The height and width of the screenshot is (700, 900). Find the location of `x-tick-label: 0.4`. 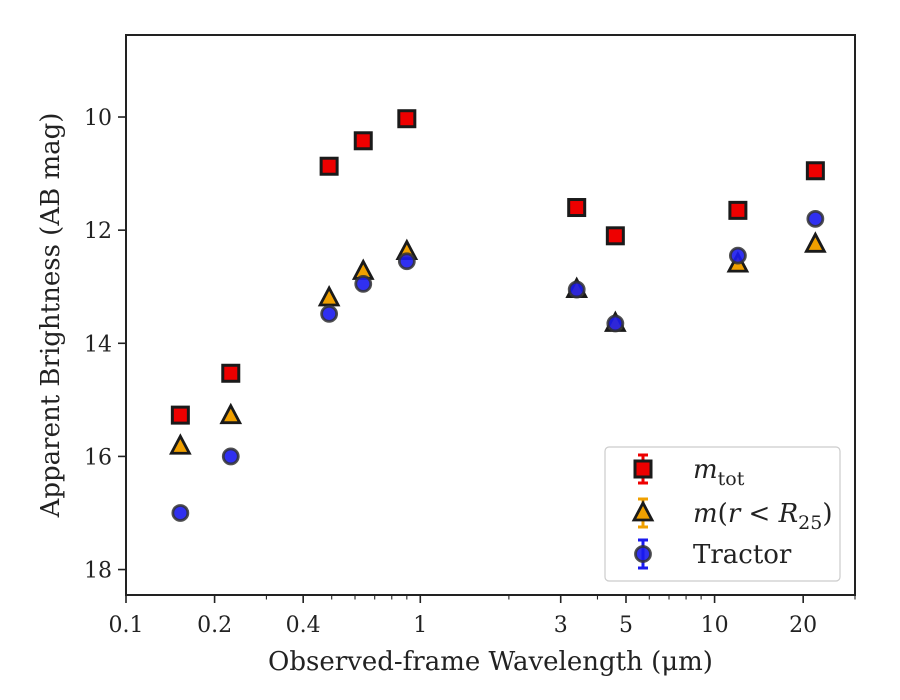

x-tick-label: 0.4 is located at coordinates (303, 625).